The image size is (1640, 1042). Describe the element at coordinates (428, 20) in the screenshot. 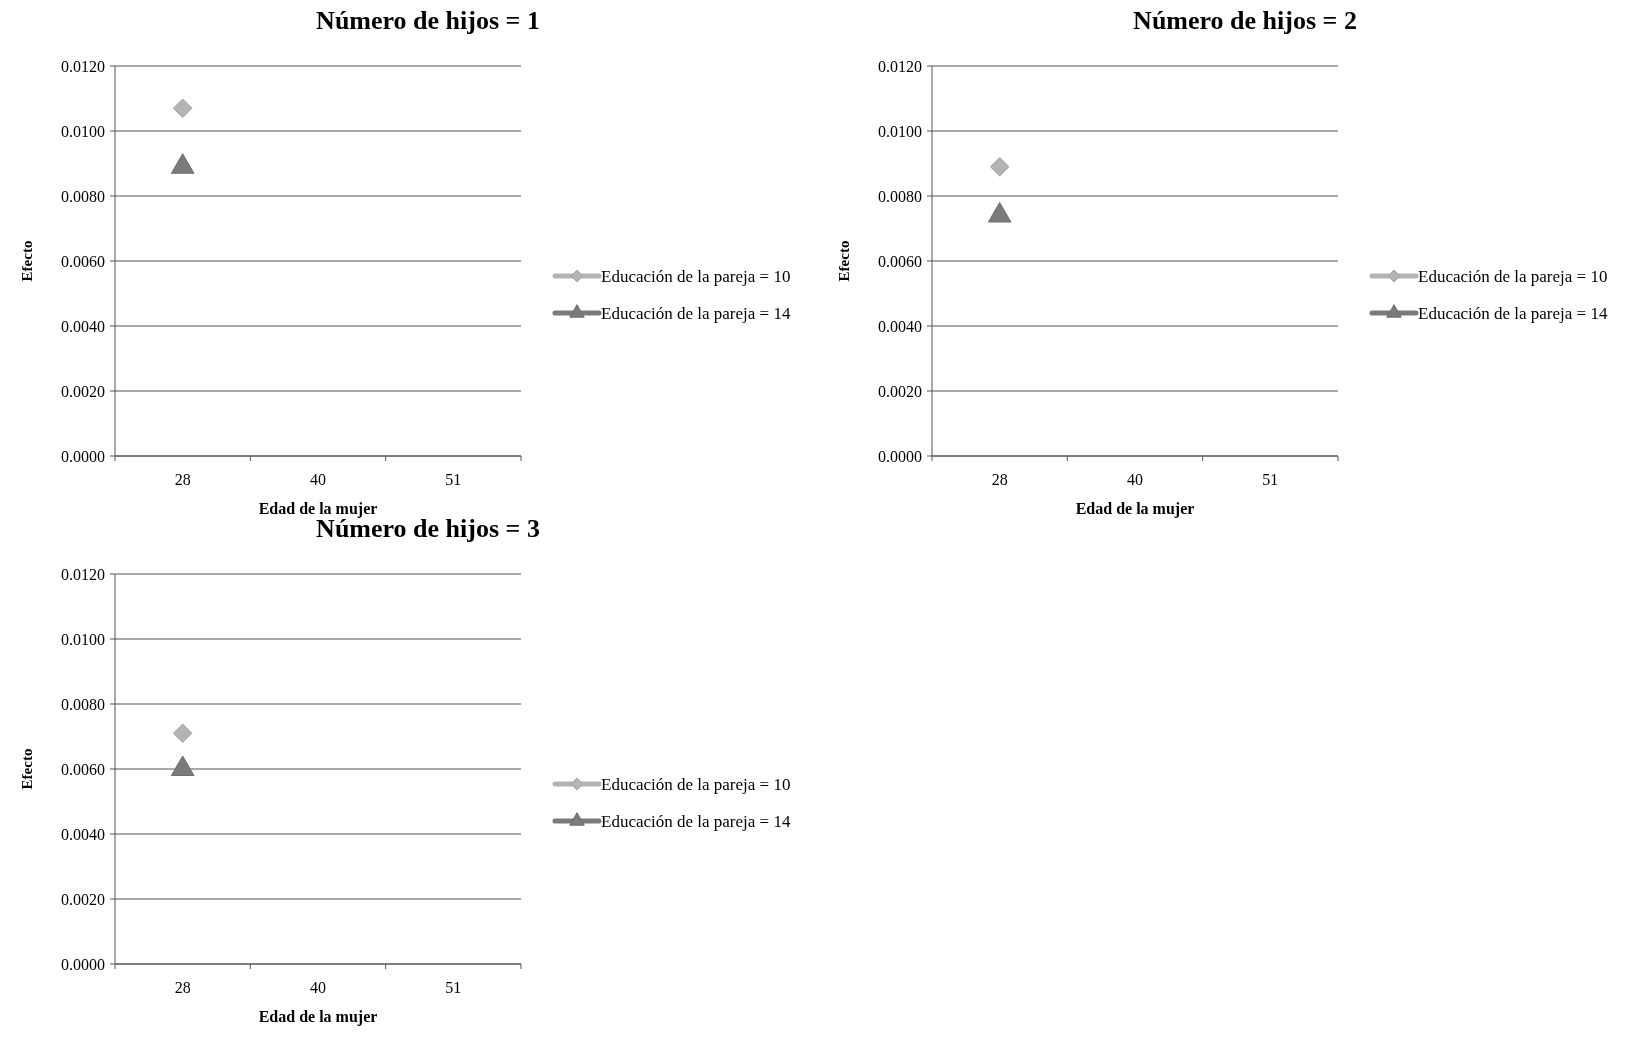

I see `chart-title: Número de hijos = 1` at that location.